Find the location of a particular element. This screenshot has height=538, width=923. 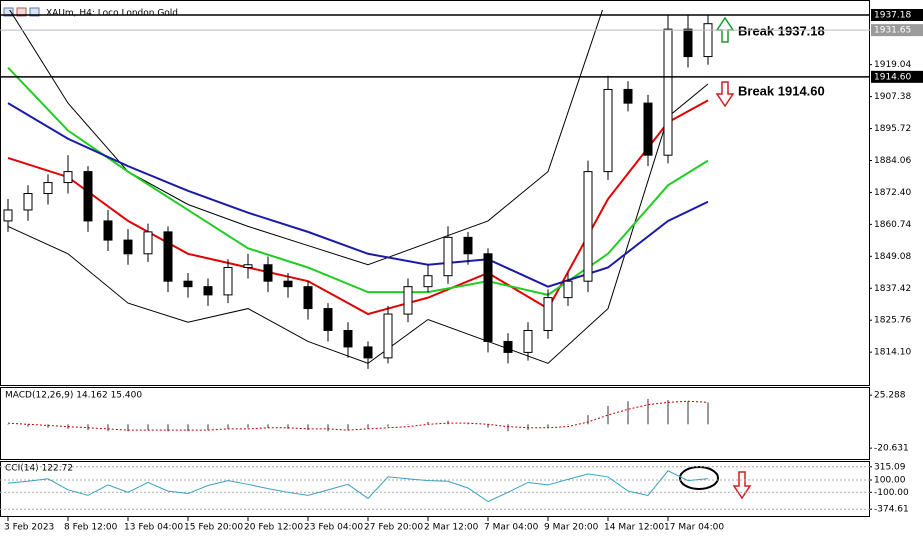

x-tick-label: 23 Feb 04:00 is located at coordinates (333, 528).